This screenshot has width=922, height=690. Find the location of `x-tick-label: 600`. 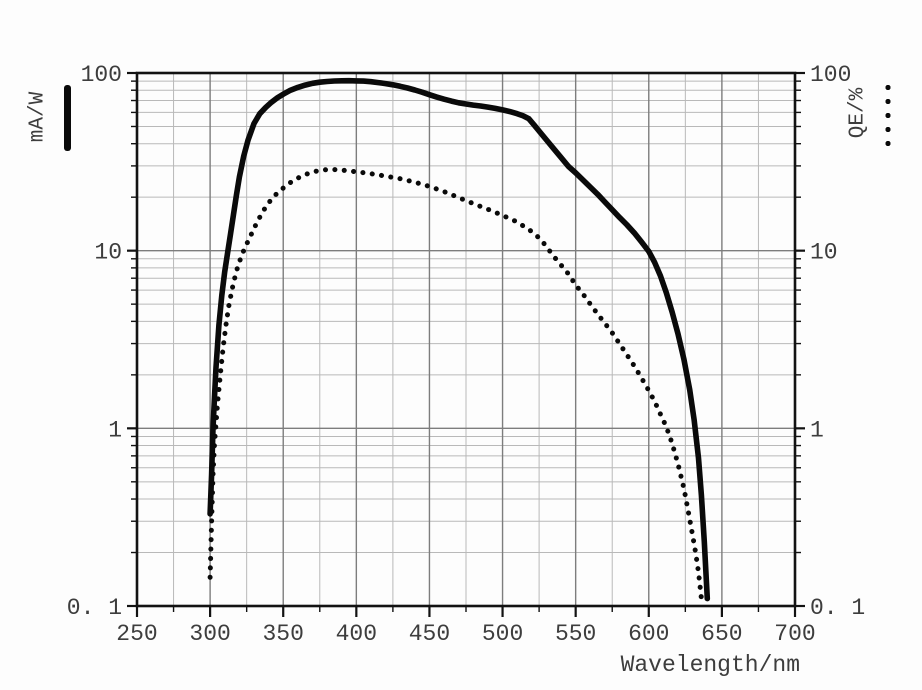

x-tick-label: 600 is located at coordinates (648, 634).